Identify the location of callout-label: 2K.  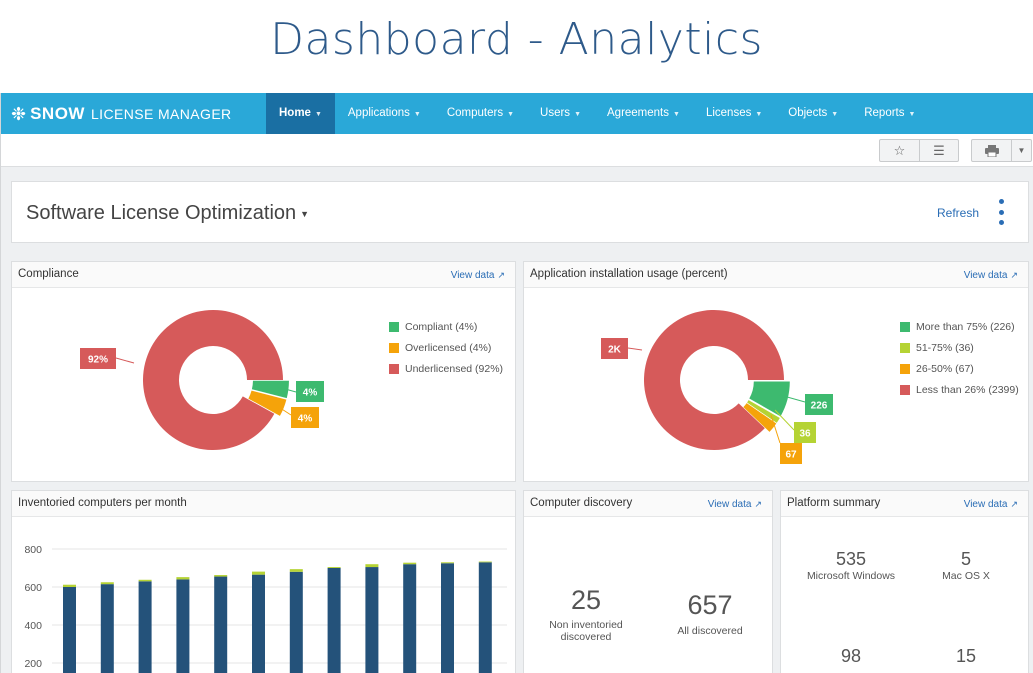
(615, 350).